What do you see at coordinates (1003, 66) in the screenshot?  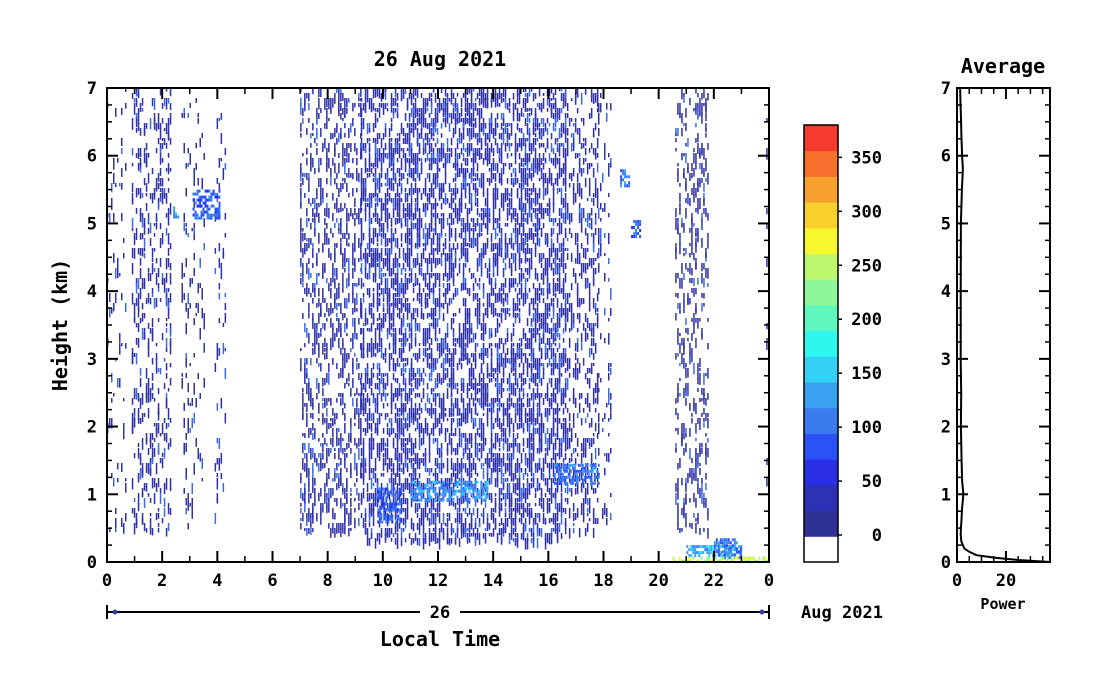 I see `average-title: Average` at bounding box center [1003, 66].